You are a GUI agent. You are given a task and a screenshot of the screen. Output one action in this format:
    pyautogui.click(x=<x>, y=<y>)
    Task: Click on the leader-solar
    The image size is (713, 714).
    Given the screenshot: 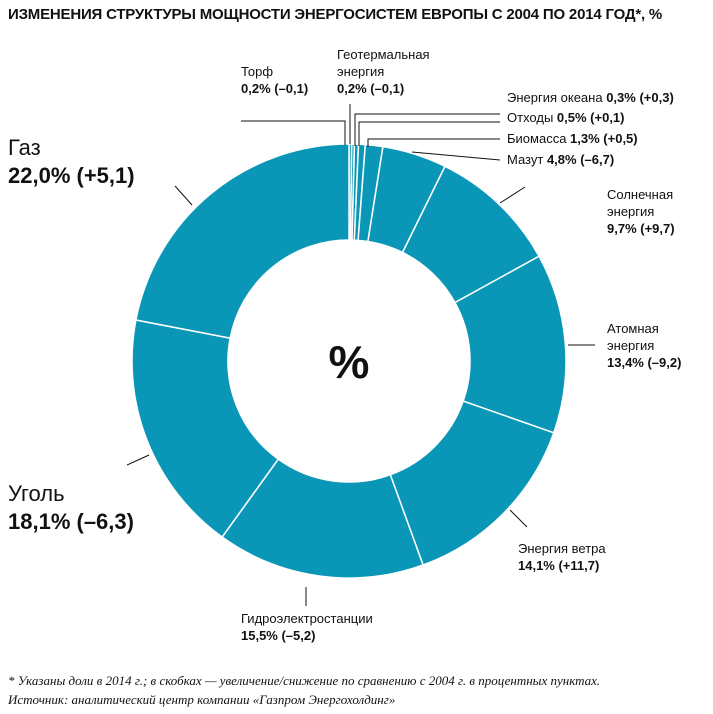 What is the action you would take?
    pyautogui.click(x=512, y=195)
    